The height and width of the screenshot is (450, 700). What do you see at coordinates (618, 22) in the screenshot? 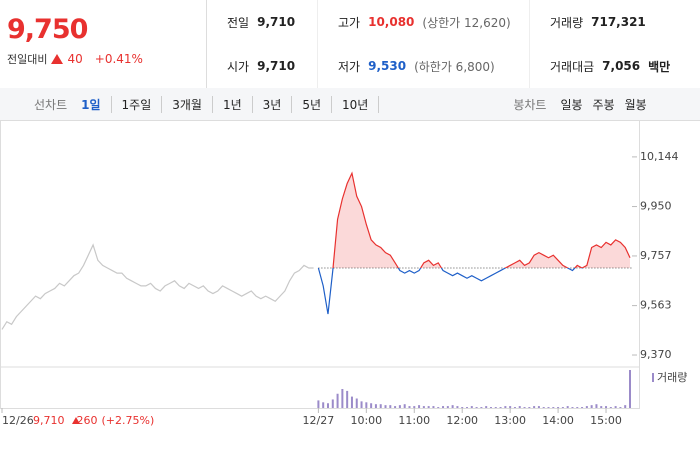
I see `stat-value: 717,321` at bounding box center [618, 22].